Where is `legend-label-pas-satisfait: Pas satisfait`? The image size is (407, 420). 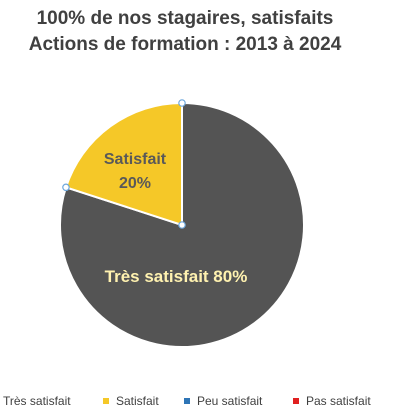 legend-label-pas-satisfait: Pas satisfait is located at coordinates (338, 401).